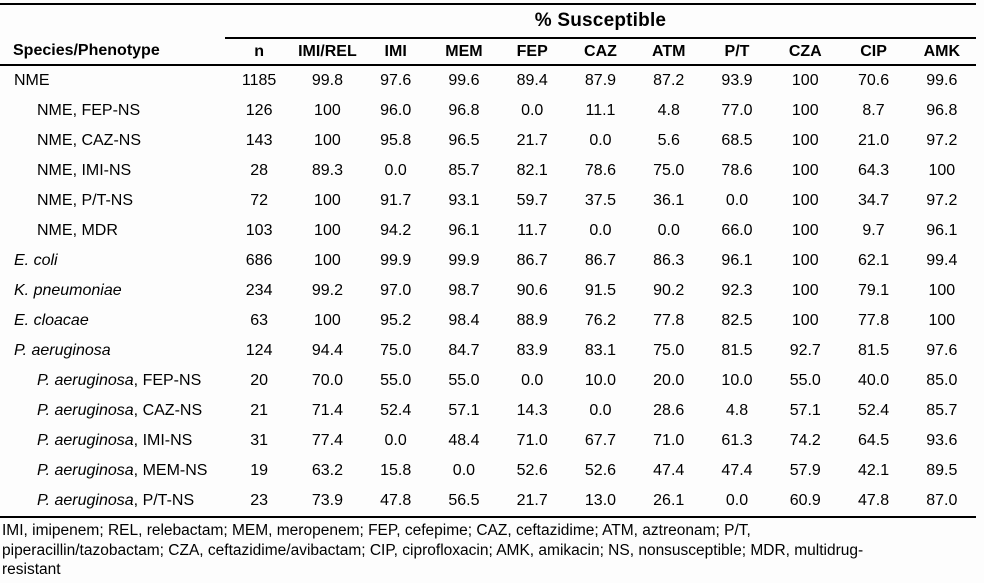 The image size is (984, 583). I want to click on value-cell: 52.6, so click(532, 470).